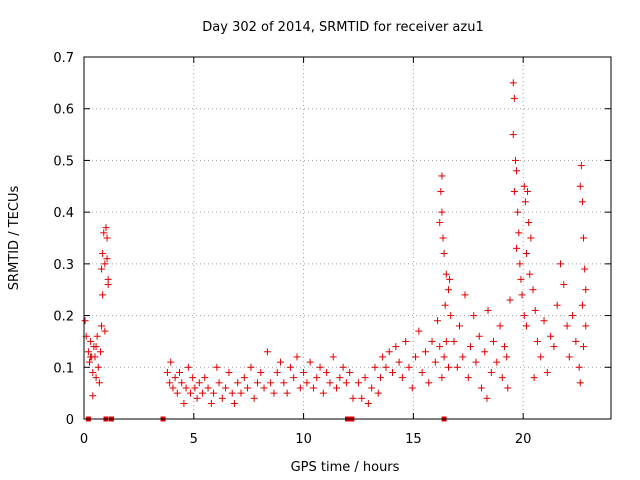 This screenshot has height=480, width=640. What do you see at coordinates (70, 420) in the screenshot?
I see `y-tick-label: 0` at bounding box center [70, 420].